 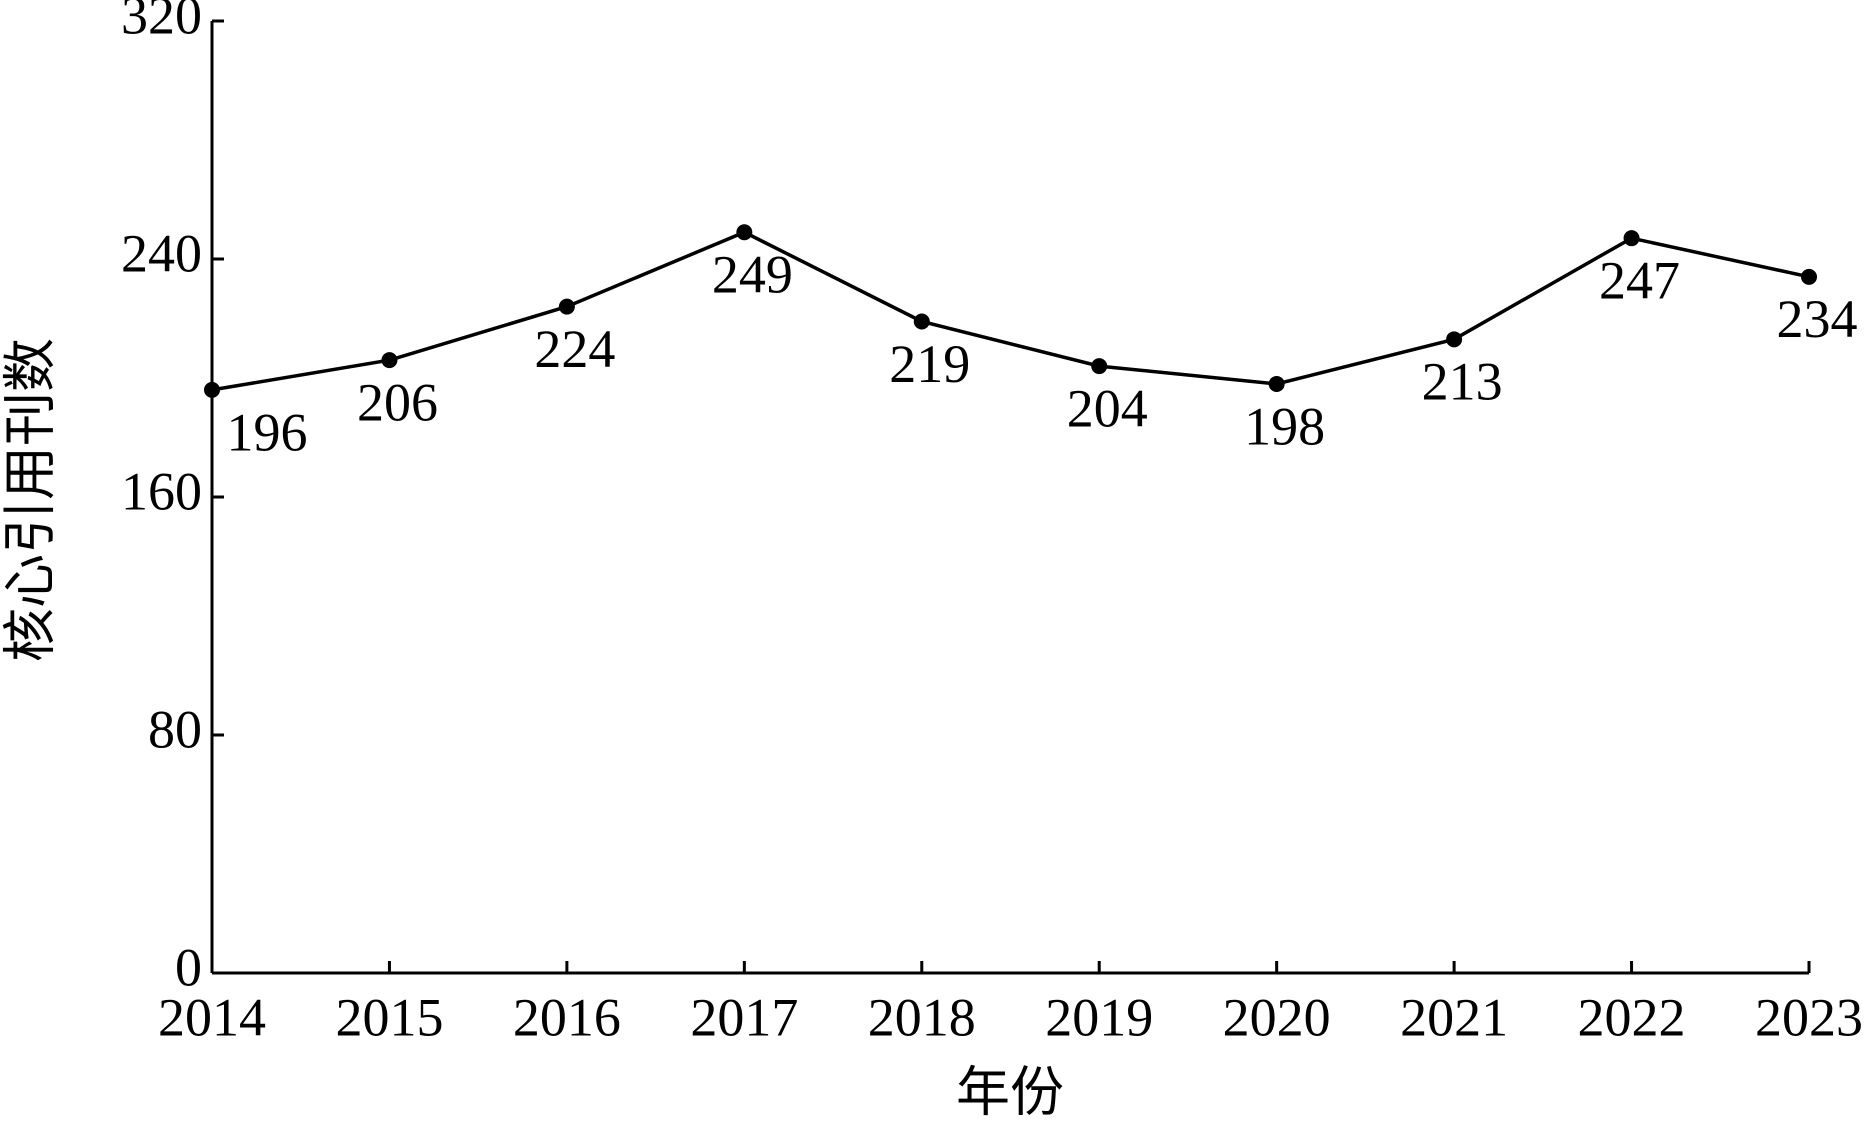 What do you see at coordinates (574, 349) in the screenshot?
I see `data-label: 224` at bounding box center [574, 349].